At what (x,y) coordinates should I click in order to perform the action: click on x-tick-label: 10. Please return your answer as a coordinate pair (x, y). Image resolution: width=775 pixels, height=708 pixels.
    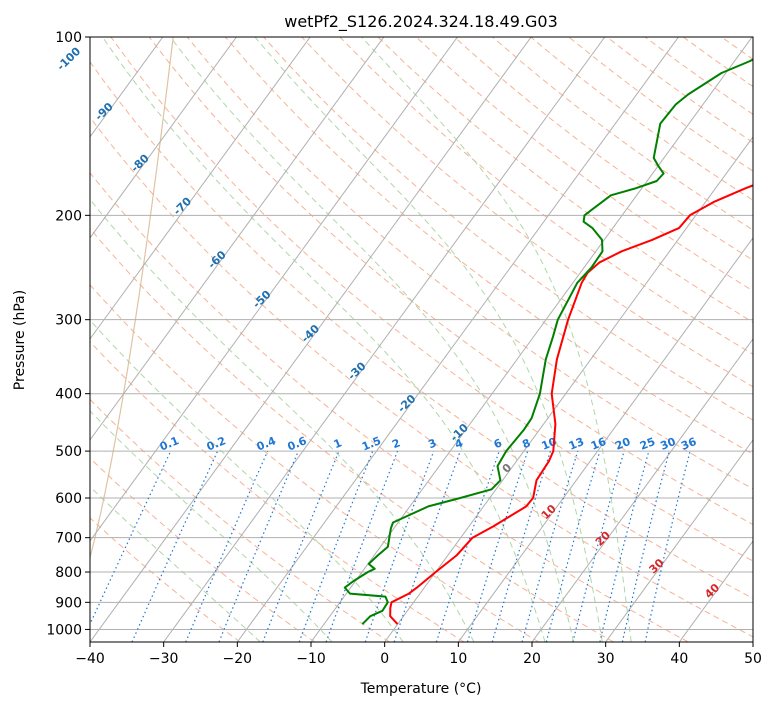
    Looking at the image, I should click on (458, 659).